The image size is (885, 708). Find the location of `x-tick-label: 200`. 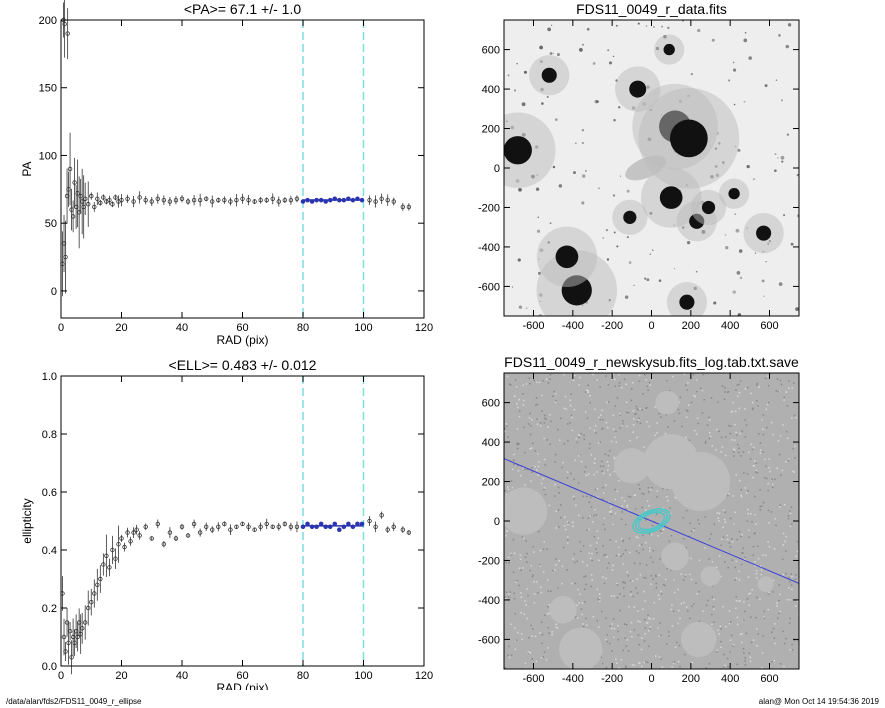

x-tick-label: 200 is located at coordinates (691, 679).